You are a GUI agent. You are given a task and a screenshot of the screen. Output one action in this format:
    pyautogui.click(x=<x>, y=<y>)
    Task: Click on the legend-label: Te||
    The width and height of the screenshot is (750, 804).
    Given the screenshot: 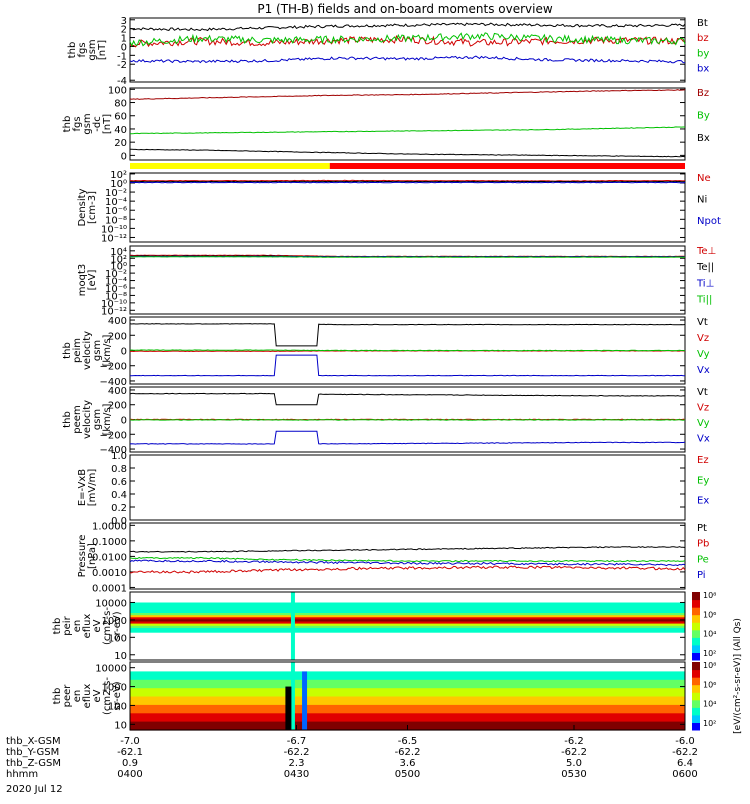 What is the action you would take?
    pyautogui.click(x=705, y=267)
    